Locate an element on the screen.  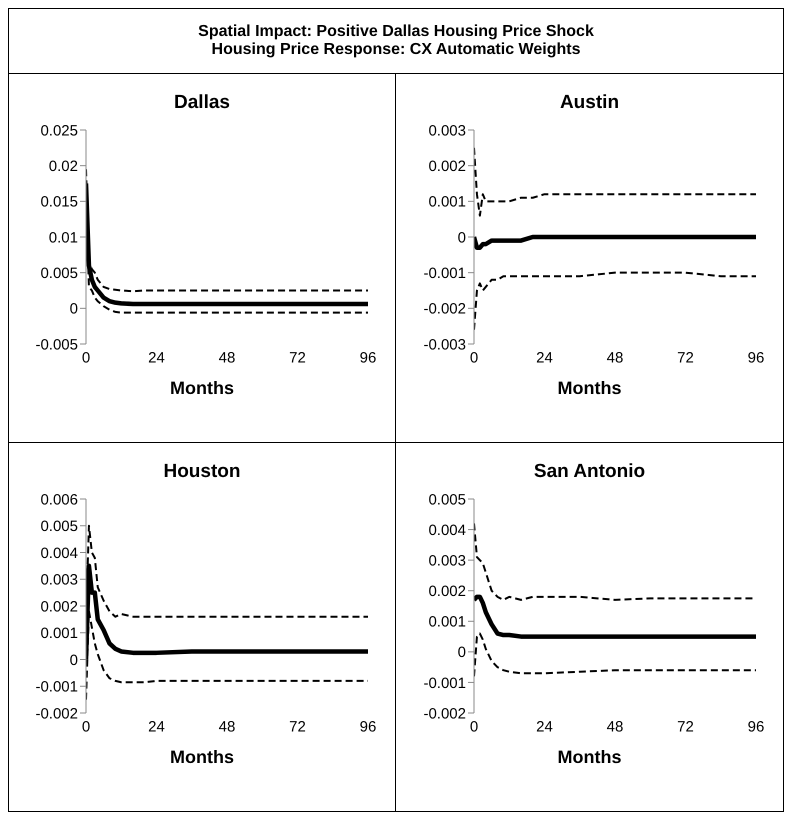
text: Housing Price Response: CX Automatic Weights is located at coordinates (396, 50).